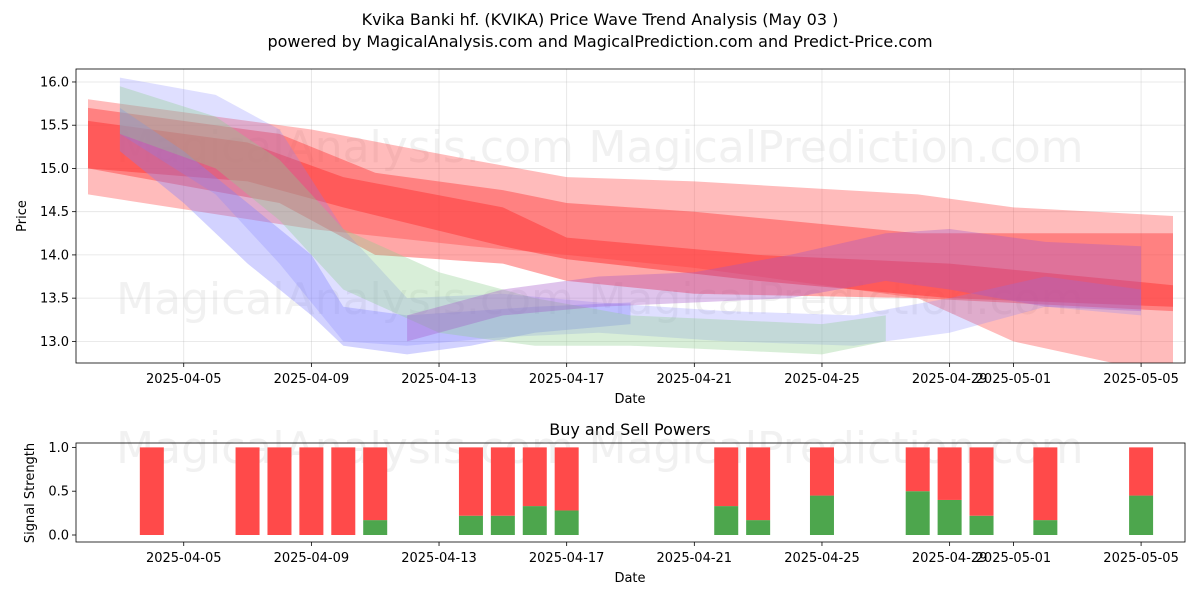  Describe the element at coordinates (695, 558) in the screenshot. I see `signal-x-tick-label: 2025-04-21` at that location.